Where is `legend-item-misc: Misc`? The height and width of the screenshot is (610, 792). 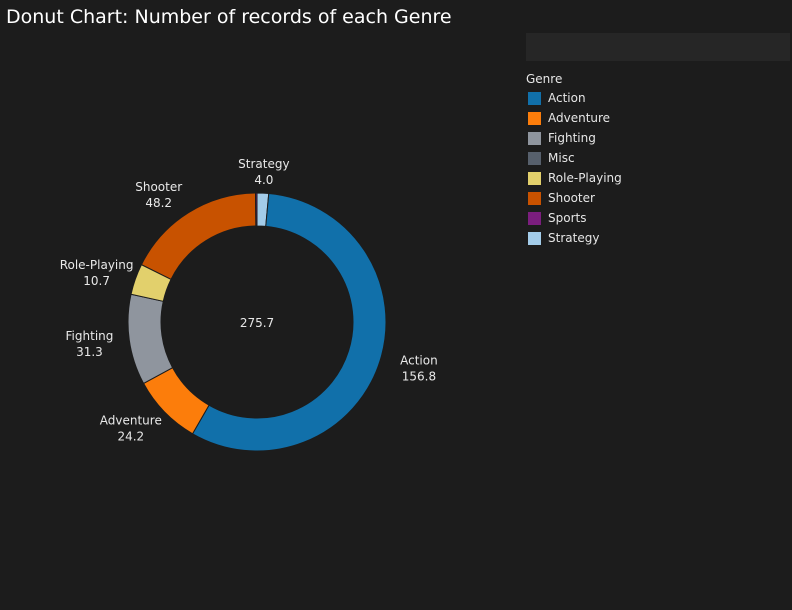
legend-item-misc: Misc is located at coordinates (574, 158).